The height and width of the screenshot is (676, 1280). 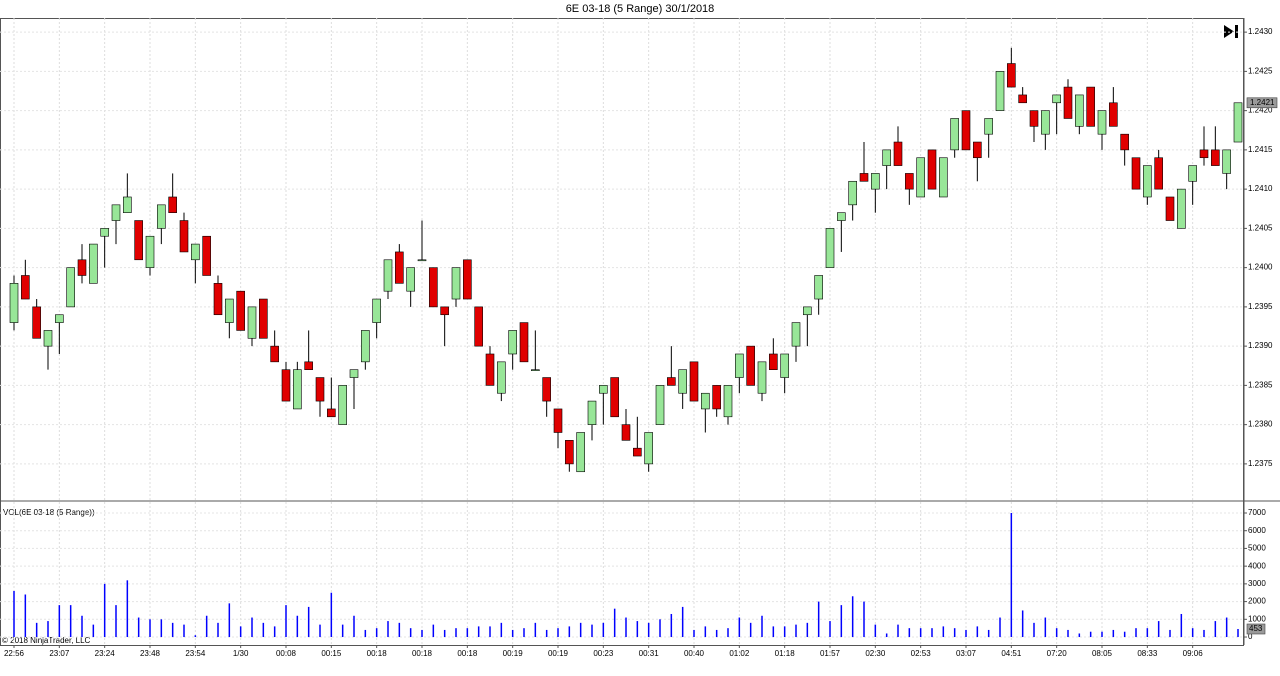 I want to click on y-tick-label: 1.2400, so click(x=1260, y=267).